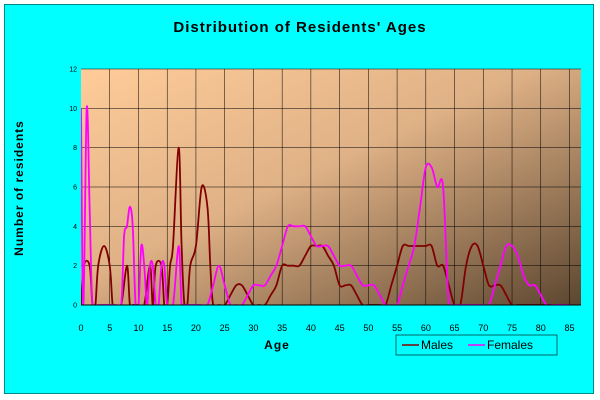 The width and height of the screenshot is (600, 400). What do you see at coordinates (109, 328) in the screenshot?
I see `x-tick-label: 5` at bounding box center [109, 328].